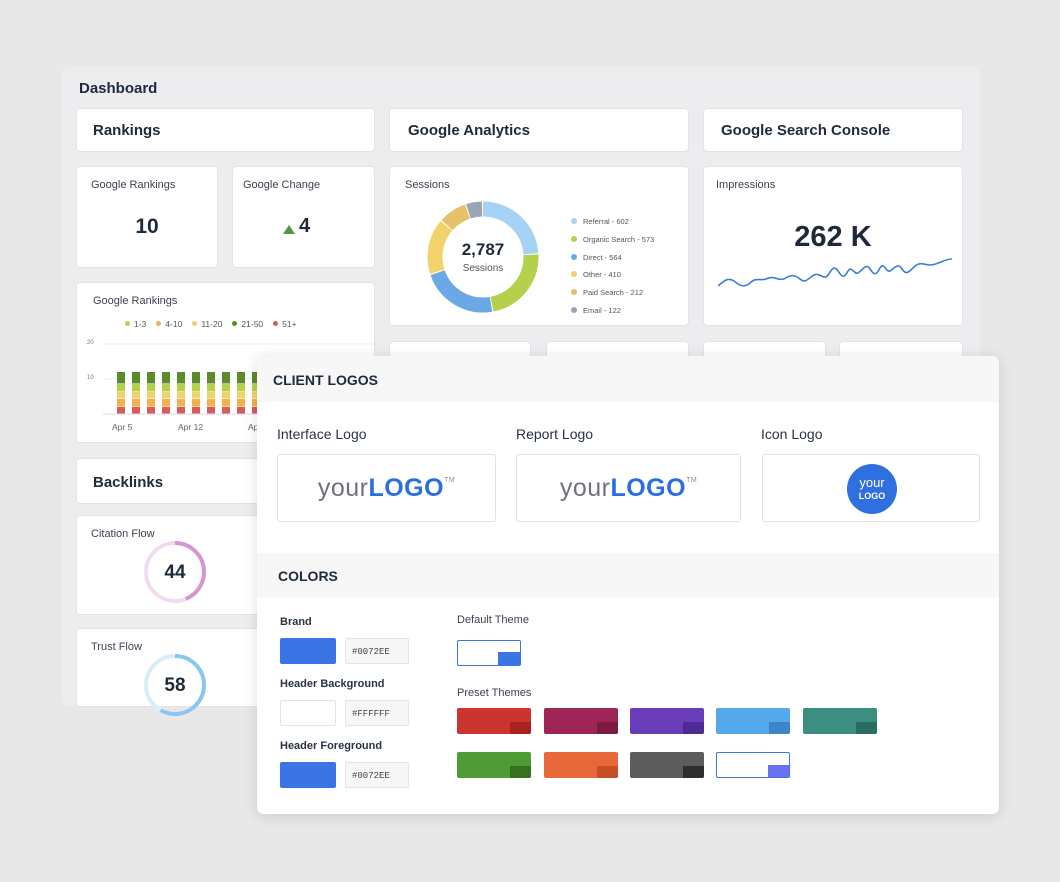  Describe the element at coordinates (667, 765) in the screenshot. I see `preset-theme-gray` at that location.